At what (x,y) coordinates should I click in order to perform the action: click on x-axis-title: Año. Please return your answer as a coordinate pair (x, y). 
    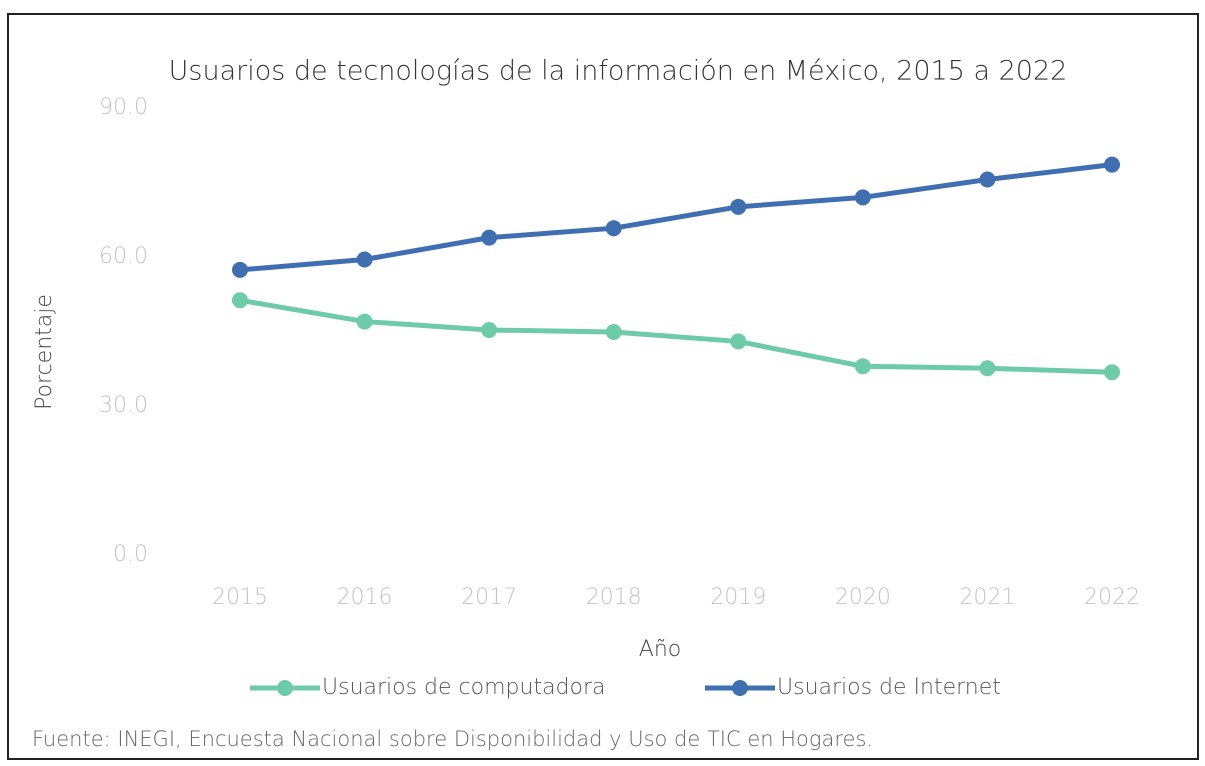
    Looking at the image, I should click on (660, 649).